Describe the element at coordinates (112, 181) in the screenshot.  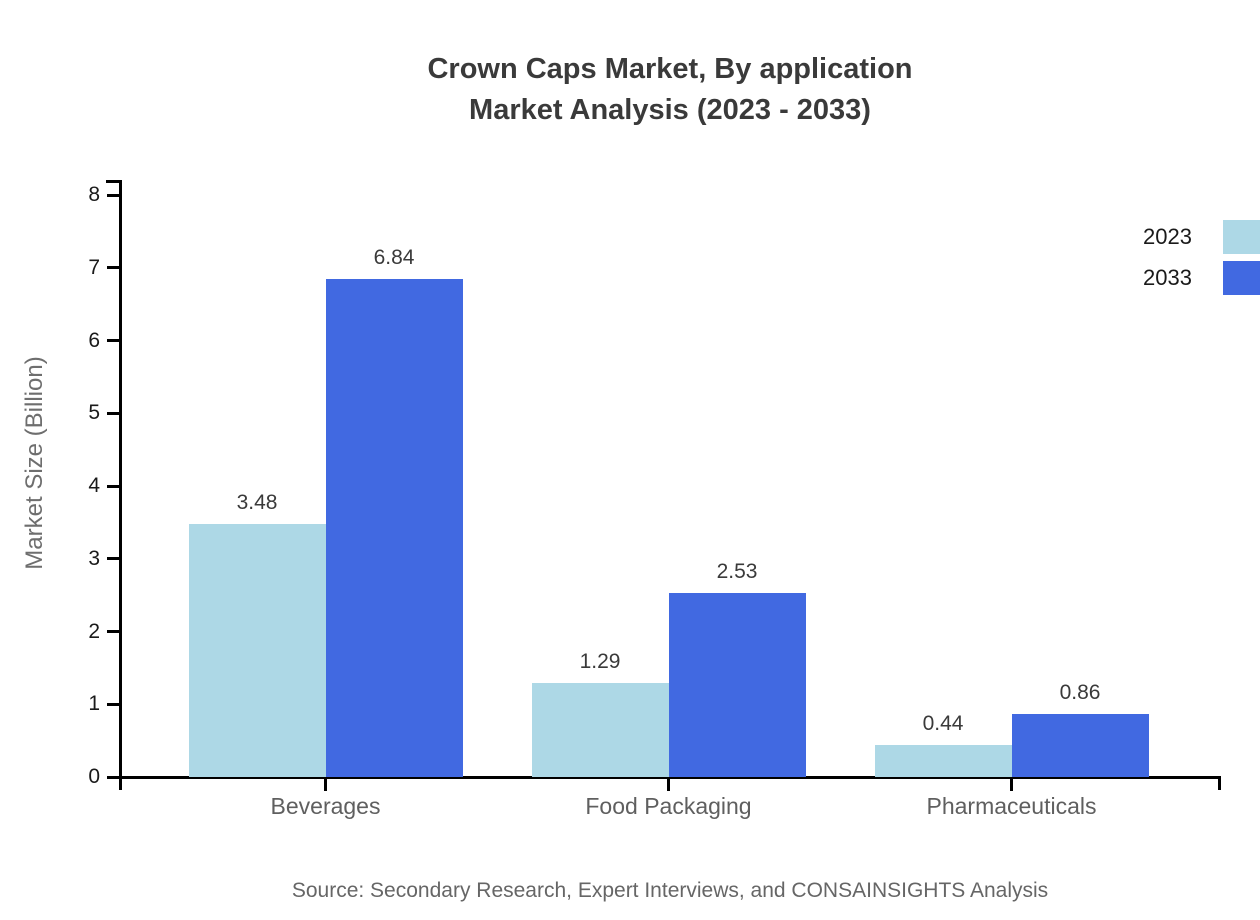
I see `y-axis-top-cap` at that location.